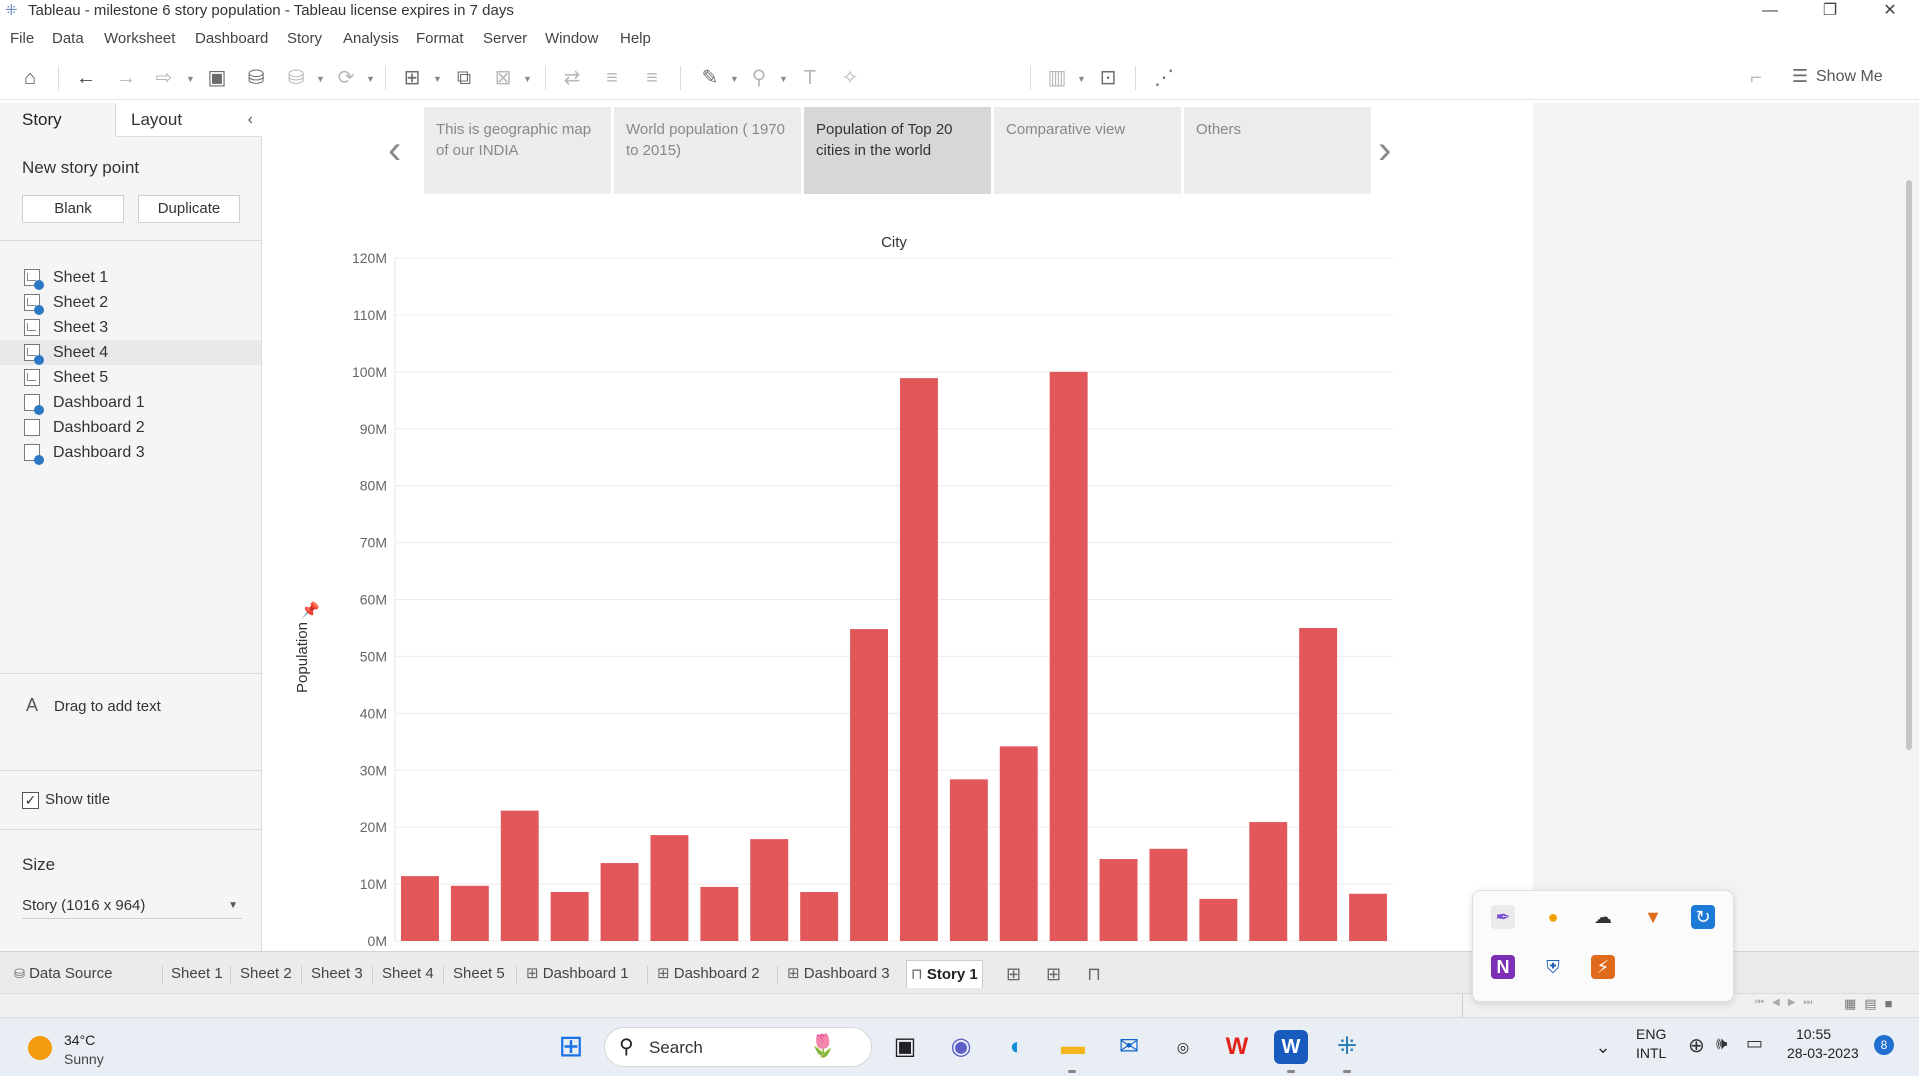  Describe the element at coordinates (1696, 1046) in the screenshot. I see `network-icon: ⊕` at that location.